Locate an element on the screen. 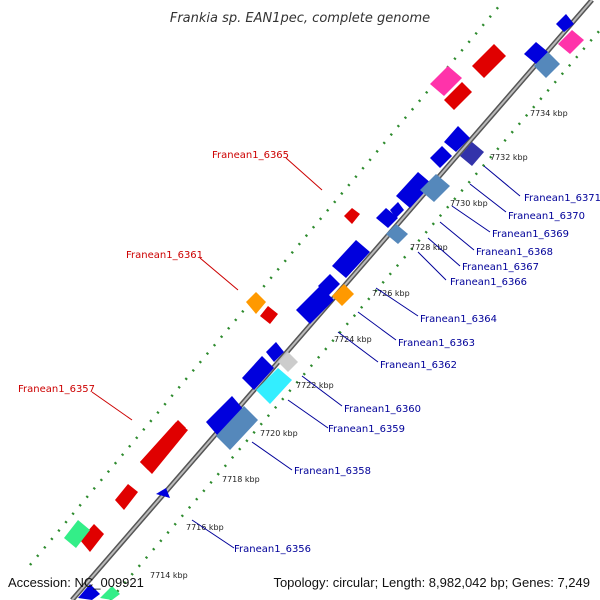 This screenshot has width=600, height=600. gene-6364c is located at coordinates (351, 259).